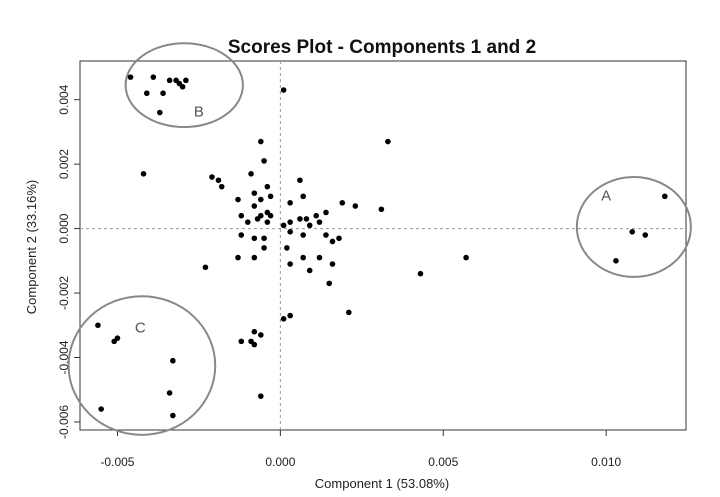  What do you see at coordinates (280, 462) in the screenshot?
I see `x-tick-label: 0.000` at bounding box center [280, 462].